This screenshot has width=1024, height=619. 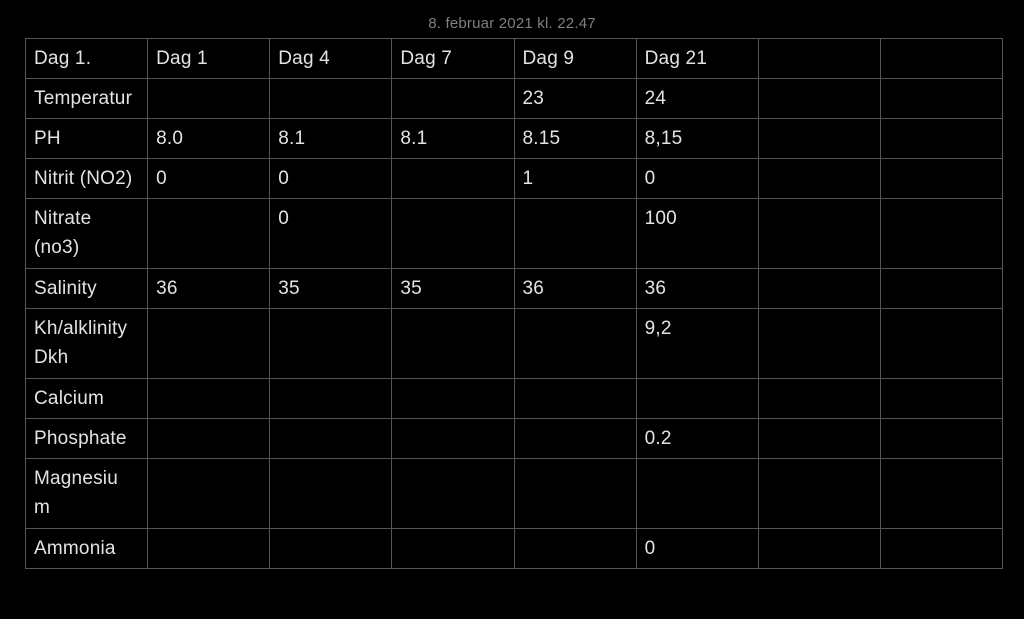 I want to click on value-cell: 9,2, so click(x=697, y=343).